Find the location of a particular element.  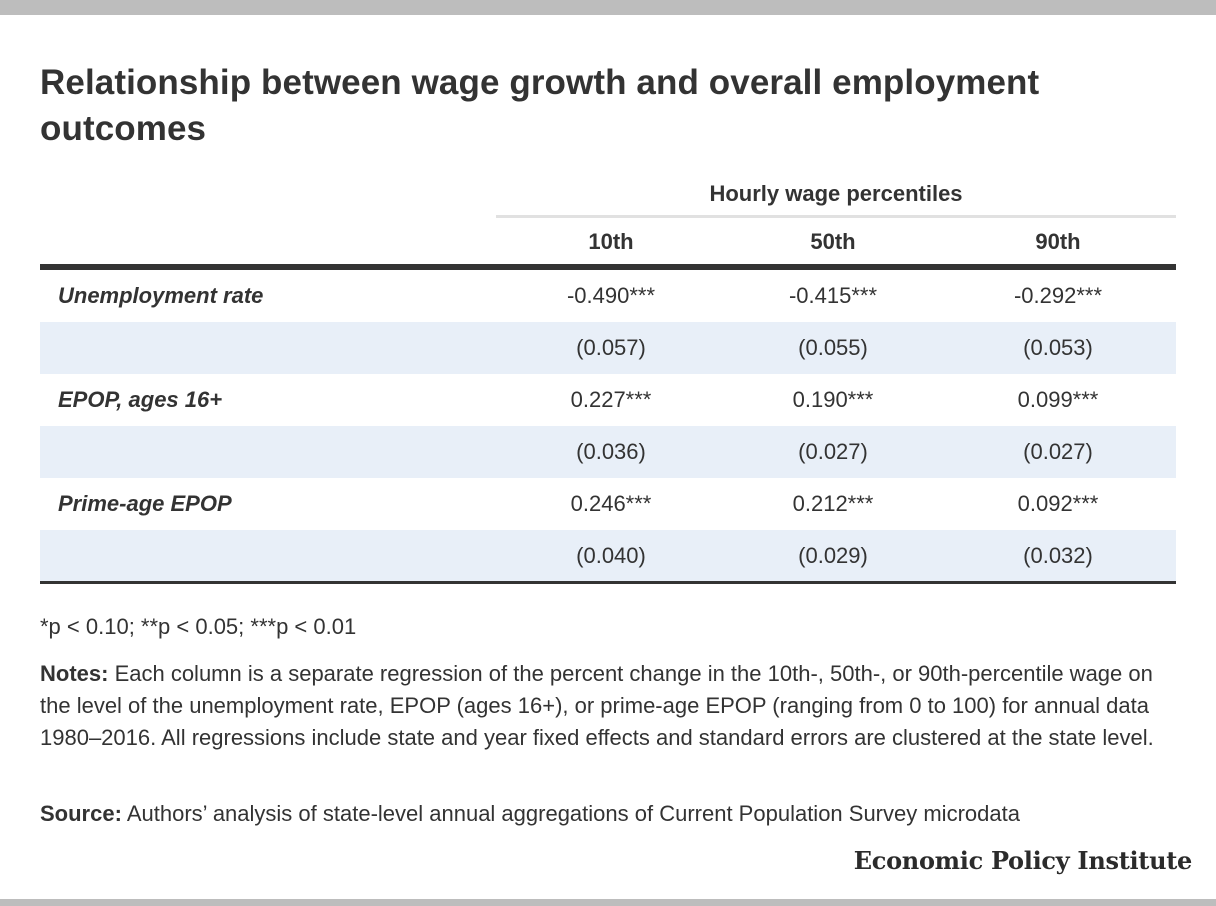

table-row: (0.036) (0.027) (0.027) is located at coordinates (608, 452).